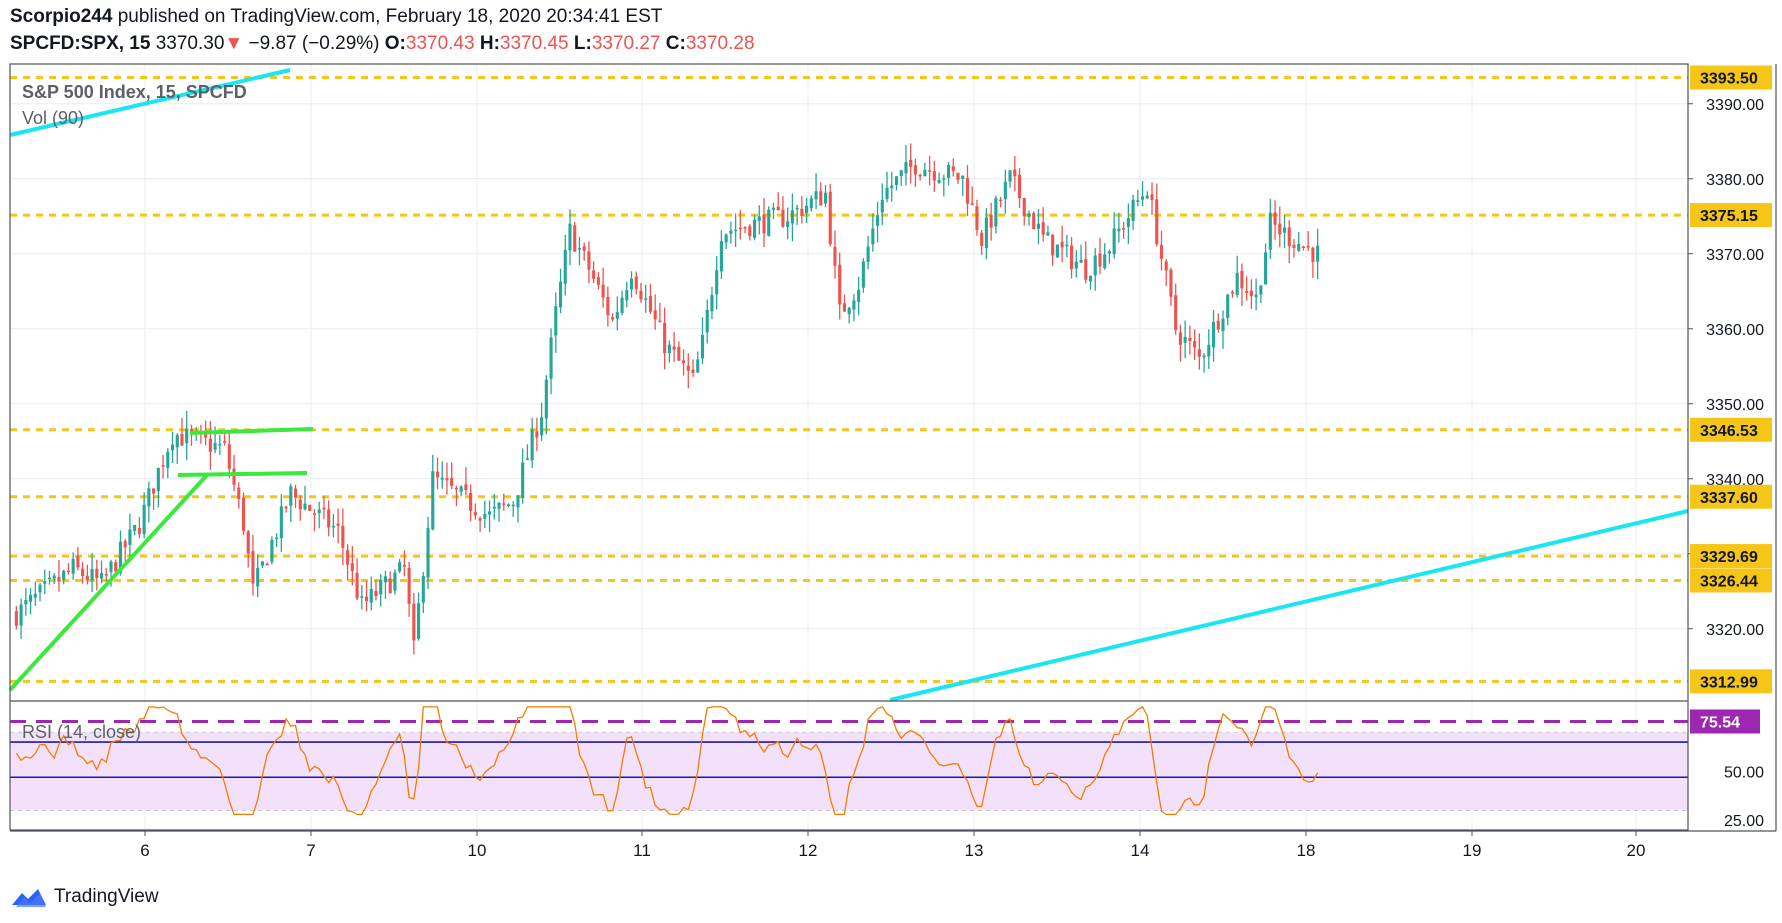 Image resolution: width=1782 pixels, height=923 pixels. Describe the element at coordinates (395, 43) in the screenshot. I see `open-label: O:` at that location.